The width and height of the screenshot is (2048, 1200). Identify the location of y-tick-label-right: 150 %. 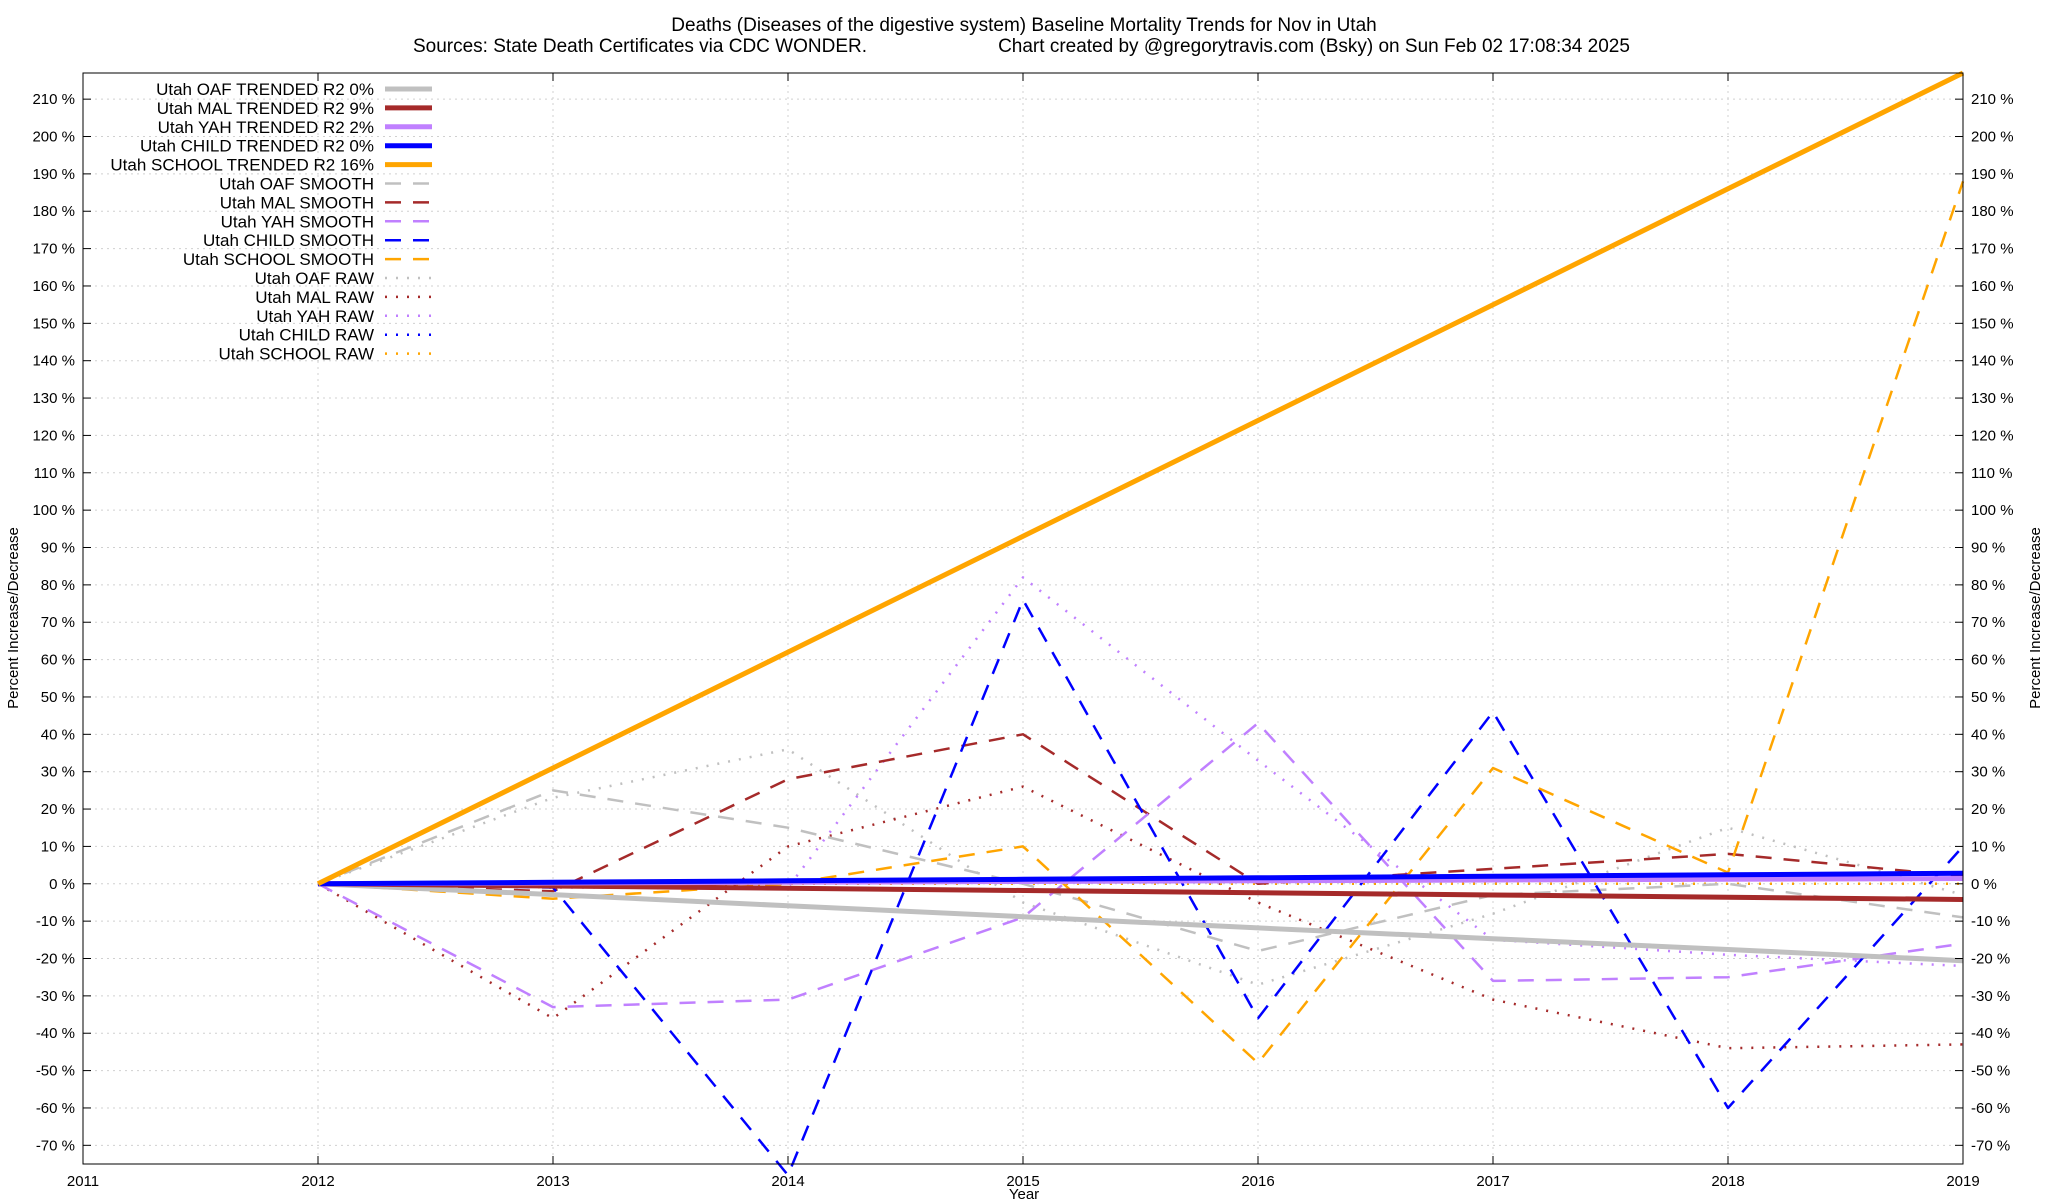
(1992, 323).